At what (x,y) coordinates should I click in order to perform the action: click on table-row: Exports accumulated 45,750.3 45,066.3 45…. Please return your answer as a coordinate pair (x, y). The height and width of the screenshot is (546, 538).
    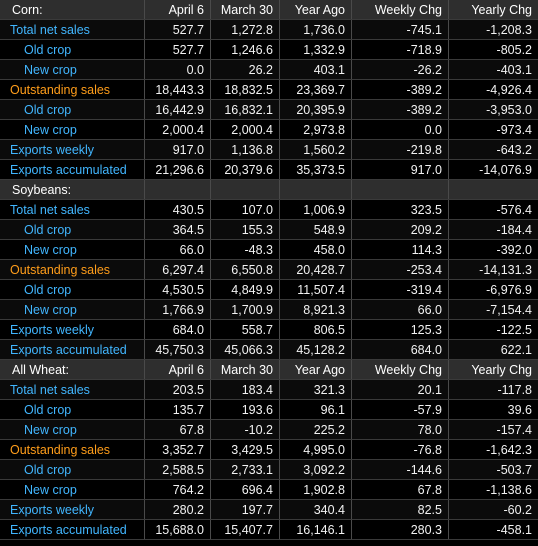
    Looking at the image, I should click on (269, 350).